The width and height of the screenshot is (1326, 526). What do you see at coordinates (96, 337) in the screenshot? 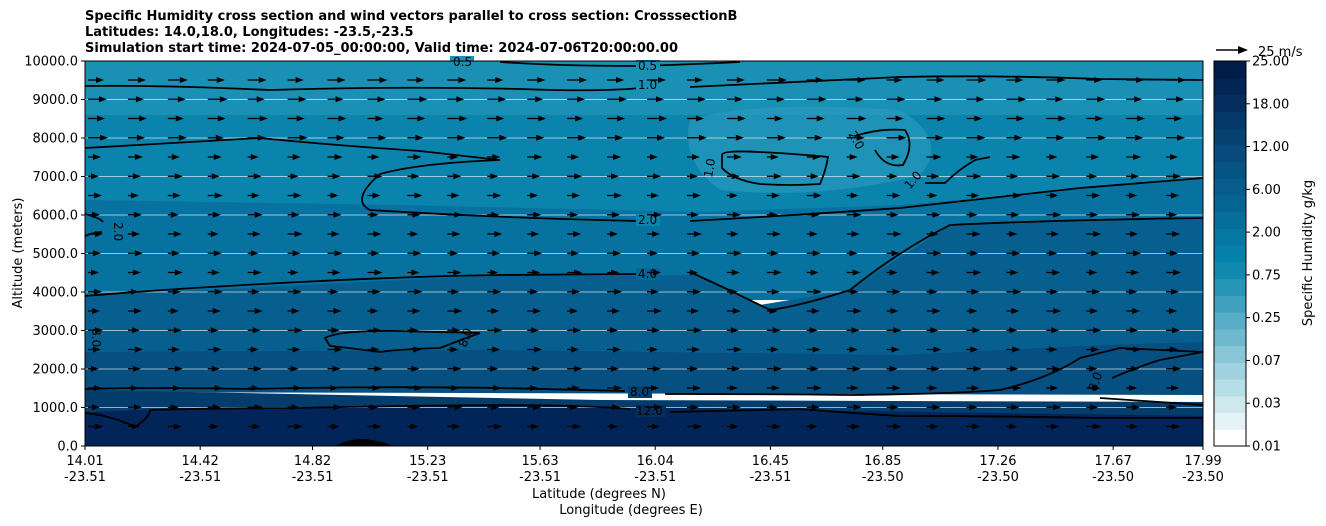
I see `contour-label-8.0-left: 8.0` at bounding box center [96, 337].